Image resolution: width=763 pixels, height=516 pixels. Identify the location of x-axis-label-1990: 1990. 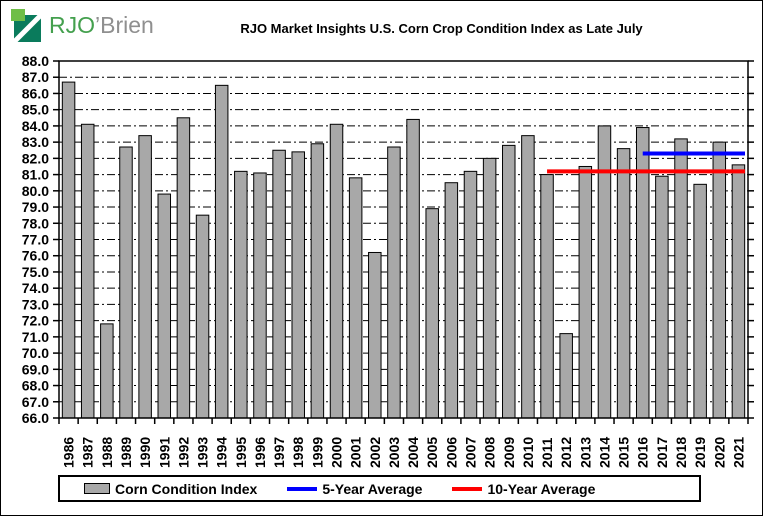
(145, 452).